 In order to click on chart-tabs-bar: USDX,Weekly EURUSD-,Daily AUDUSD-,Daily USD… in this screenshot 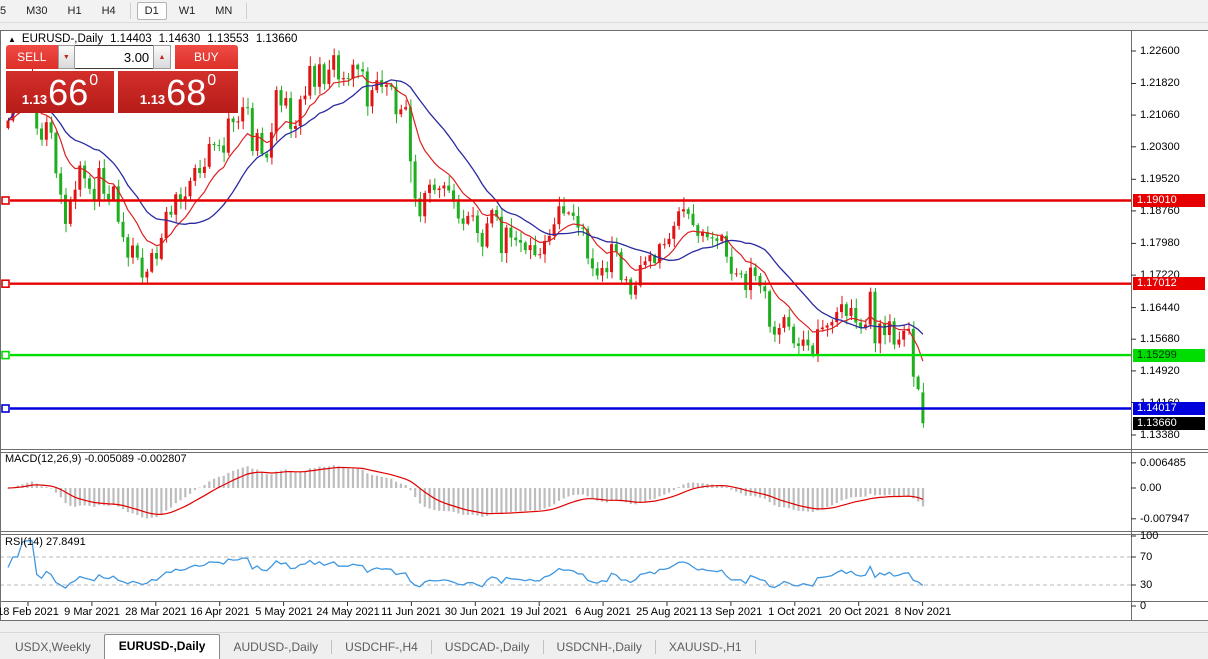, I will do `click(604, 645)`.